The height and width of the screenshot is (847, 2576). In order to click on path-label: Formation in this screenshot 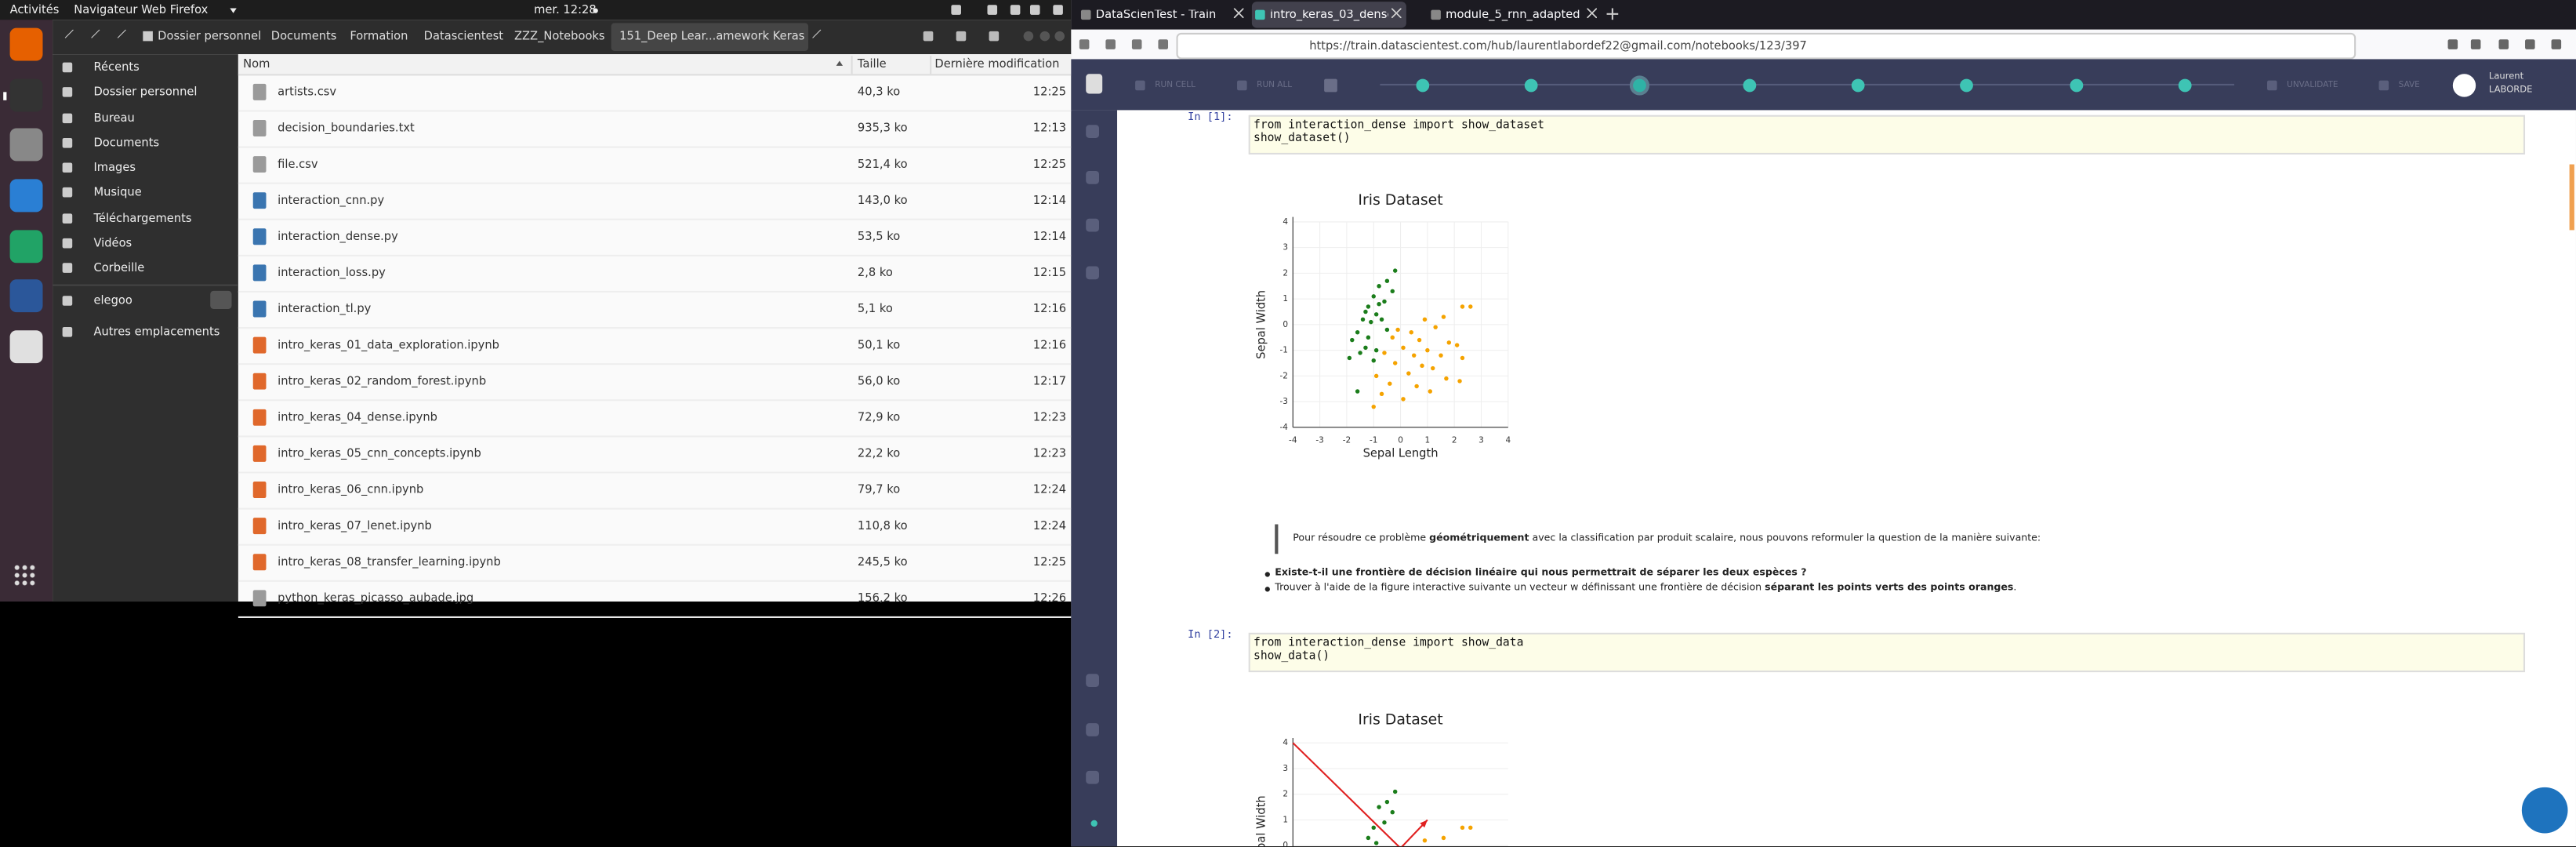, I will do `click(379, 36)`.